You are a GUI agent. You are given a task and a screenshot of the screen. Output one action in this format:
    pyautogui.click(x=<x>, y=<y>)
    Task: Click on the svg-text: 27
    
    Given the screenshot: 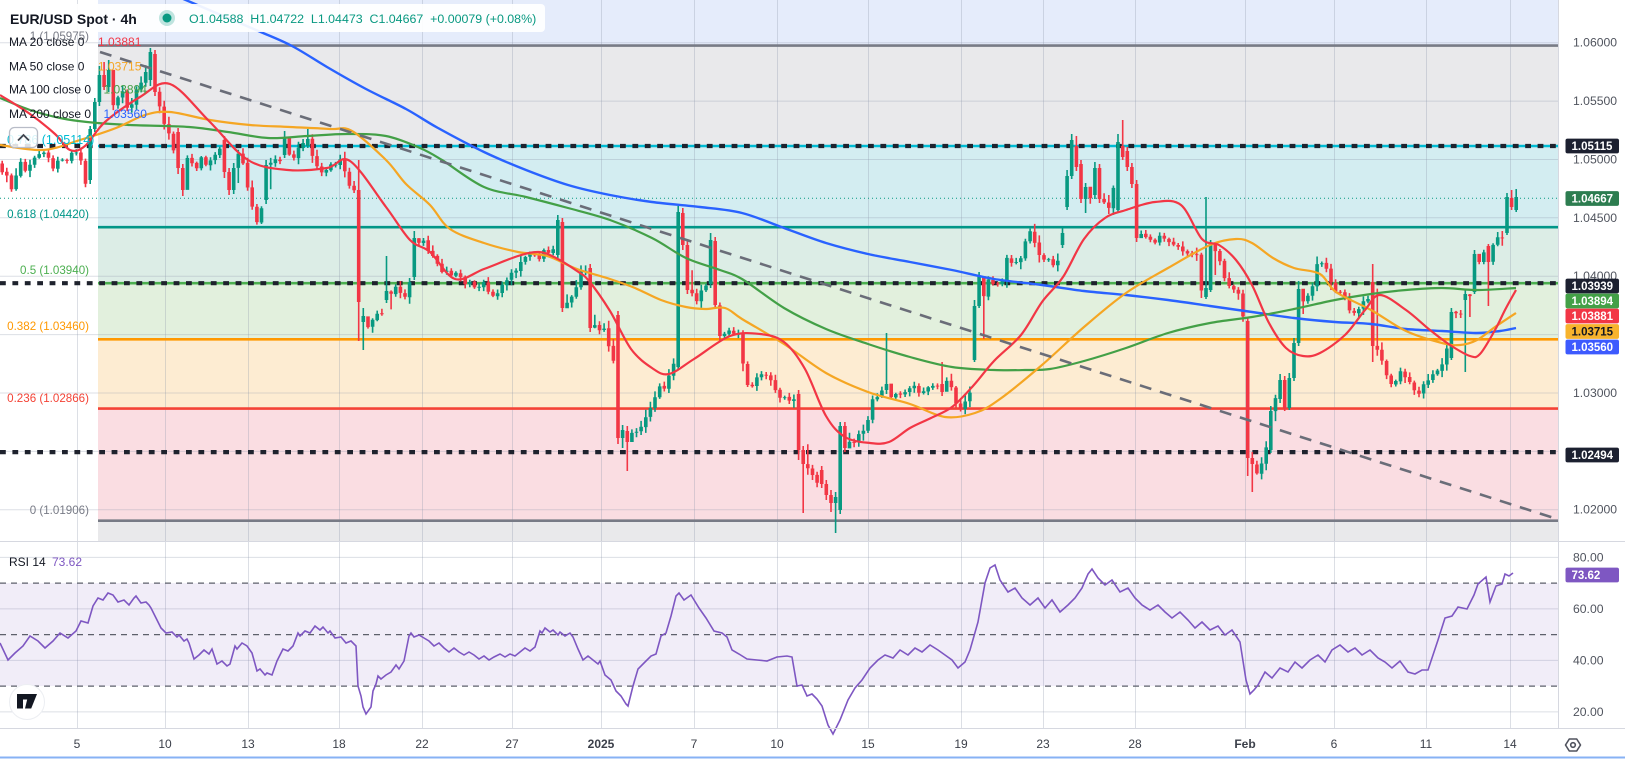 What is the action you would take?
    pyautogui.click(x=512, y=744)
    